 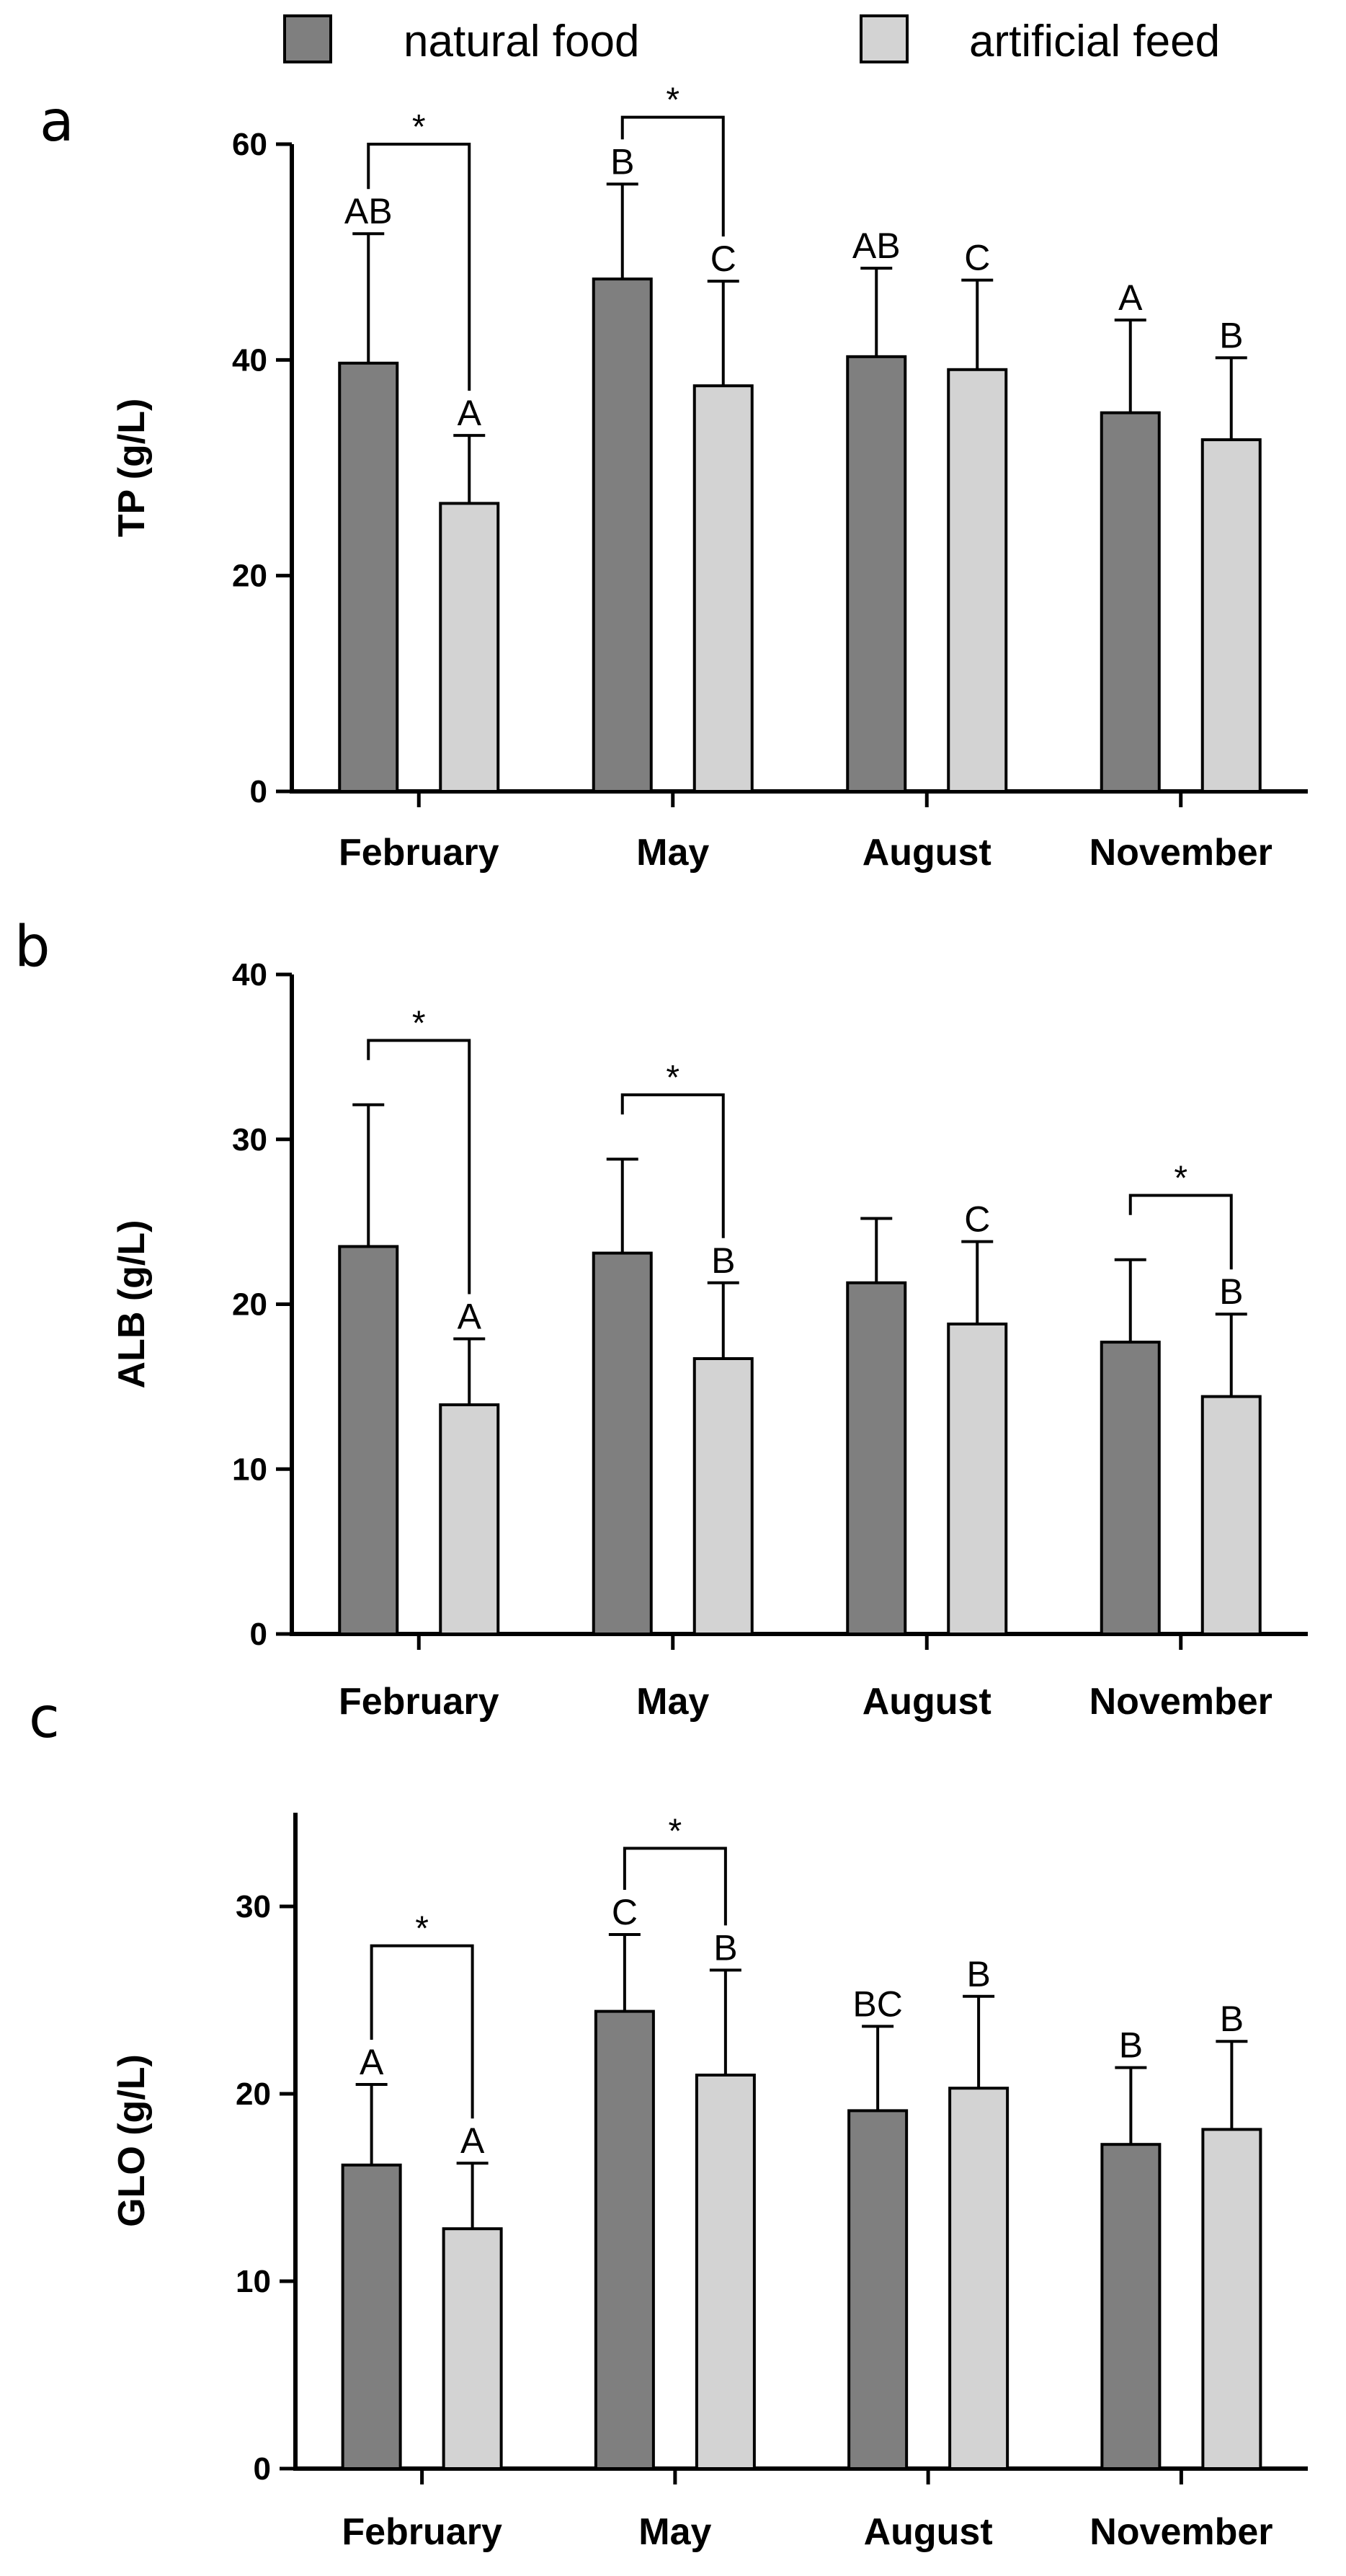 What do you see at coordinates (32, 947) in the screenshot?
I see `panel-label: b` at bounding box center [32, 947].